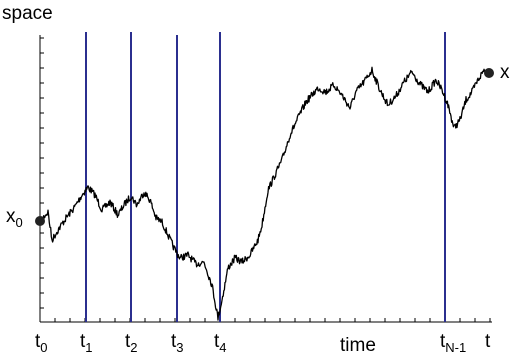 This screenshot has height=355, width=511. I want to click on y-axis-label: space, so click(27, 13).